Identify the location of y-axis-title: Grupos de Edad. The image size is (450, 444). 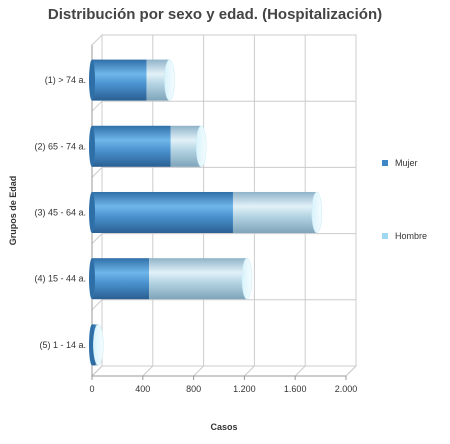
(13, 211).